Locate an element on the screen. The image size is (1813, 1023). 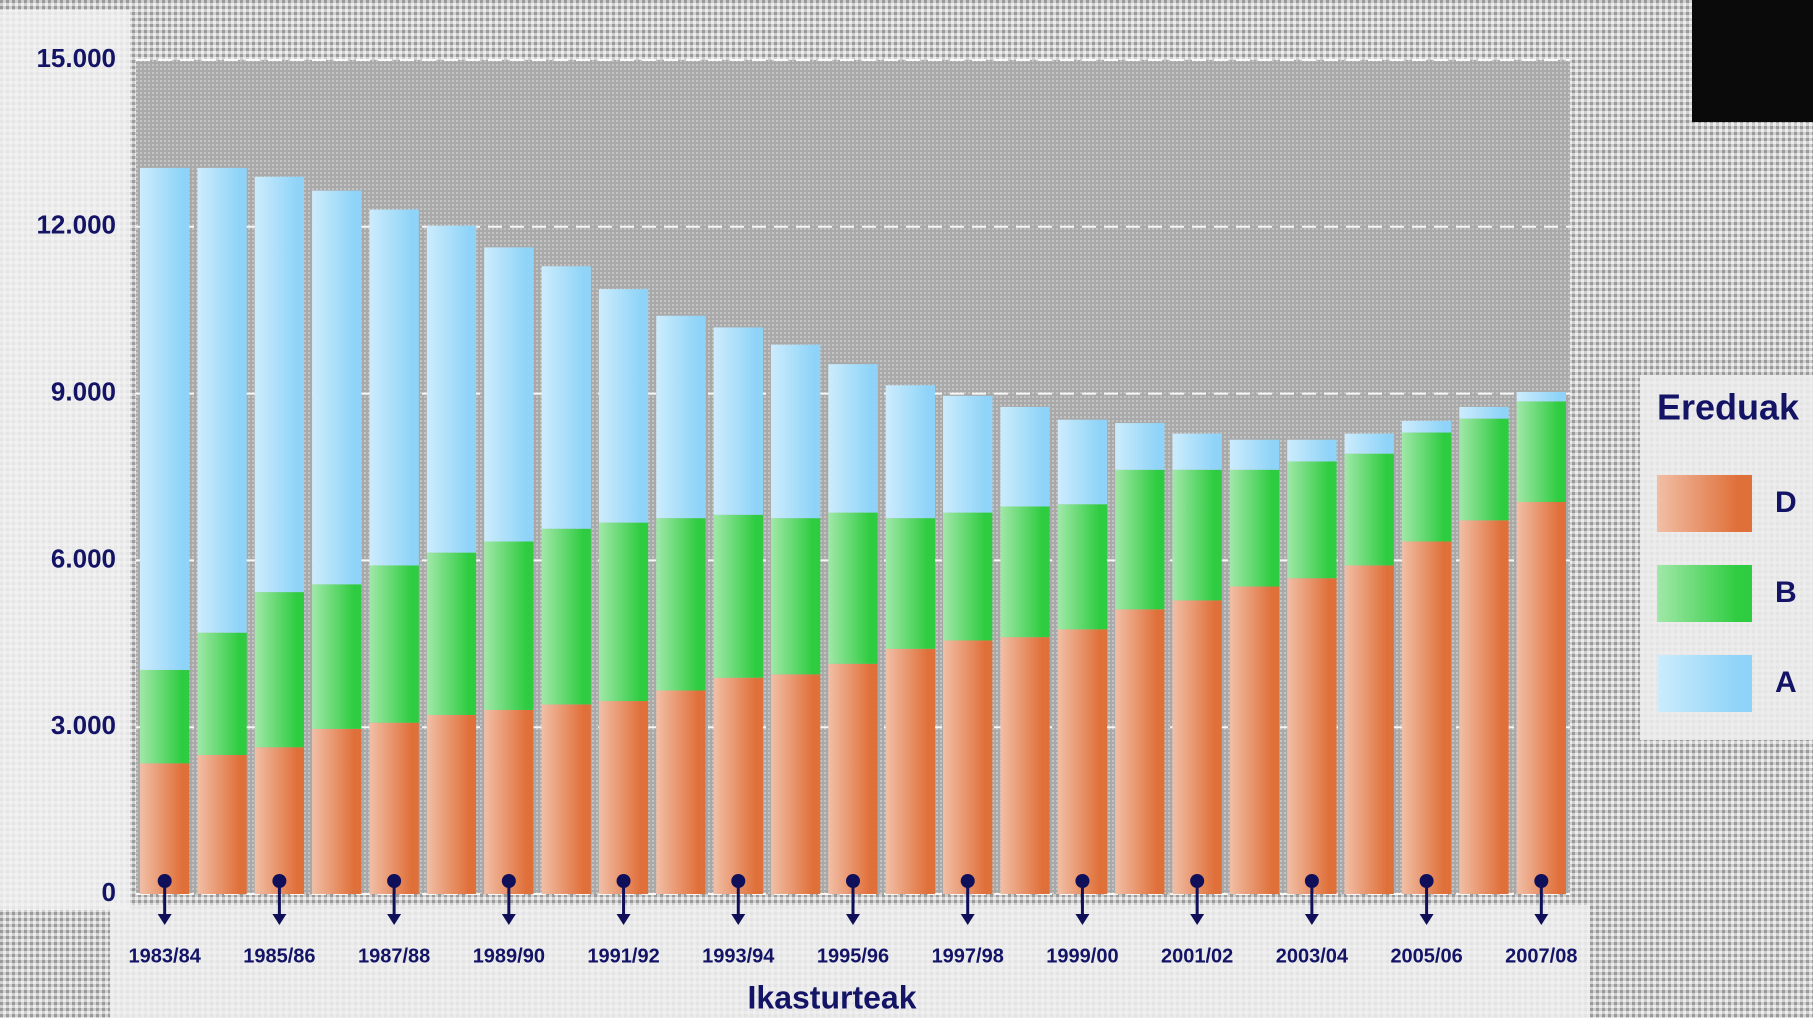
y-tick-label: 9.000 is located at coordinates (83, 391).